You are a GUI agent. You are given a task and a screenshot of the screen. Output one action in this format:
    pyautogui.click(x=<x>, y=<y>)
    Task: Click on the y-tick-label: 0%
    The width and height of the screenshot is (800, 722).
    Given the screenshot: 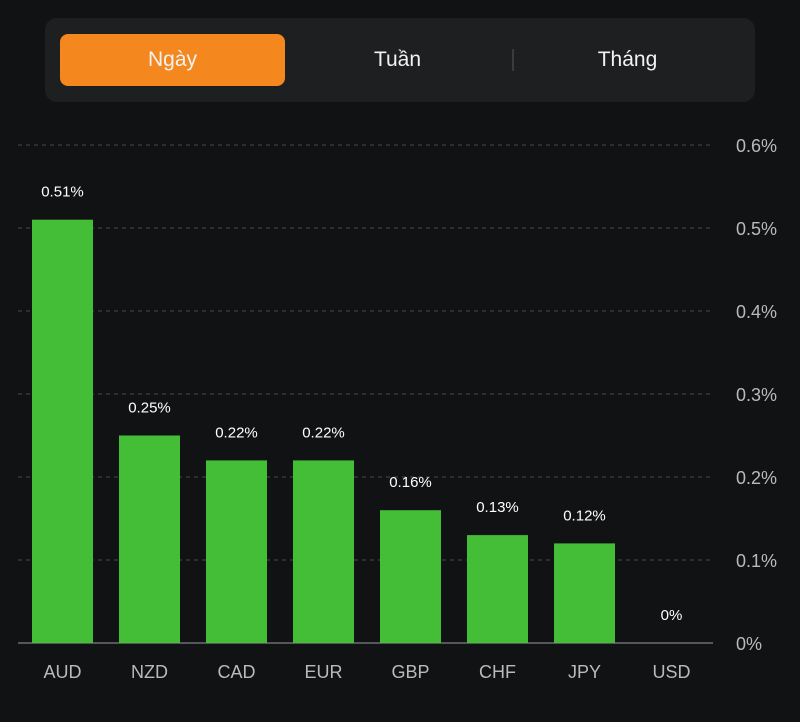 What is the action you would take?
    pyautogui.click(x=749, y=644)
    